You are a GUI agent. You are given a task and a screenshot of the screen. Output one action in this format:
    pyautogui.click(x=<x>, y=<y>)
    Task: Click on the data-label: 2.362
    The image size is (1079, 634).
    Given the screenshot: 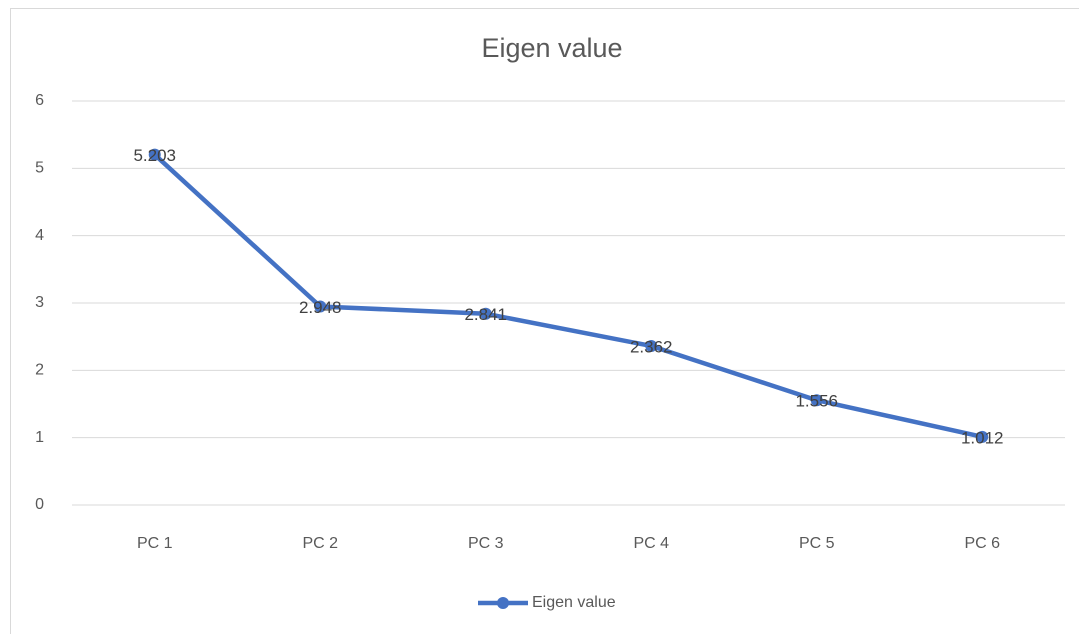 What is the action you would take?
    pyautogui.click(x=651, y=346)
    